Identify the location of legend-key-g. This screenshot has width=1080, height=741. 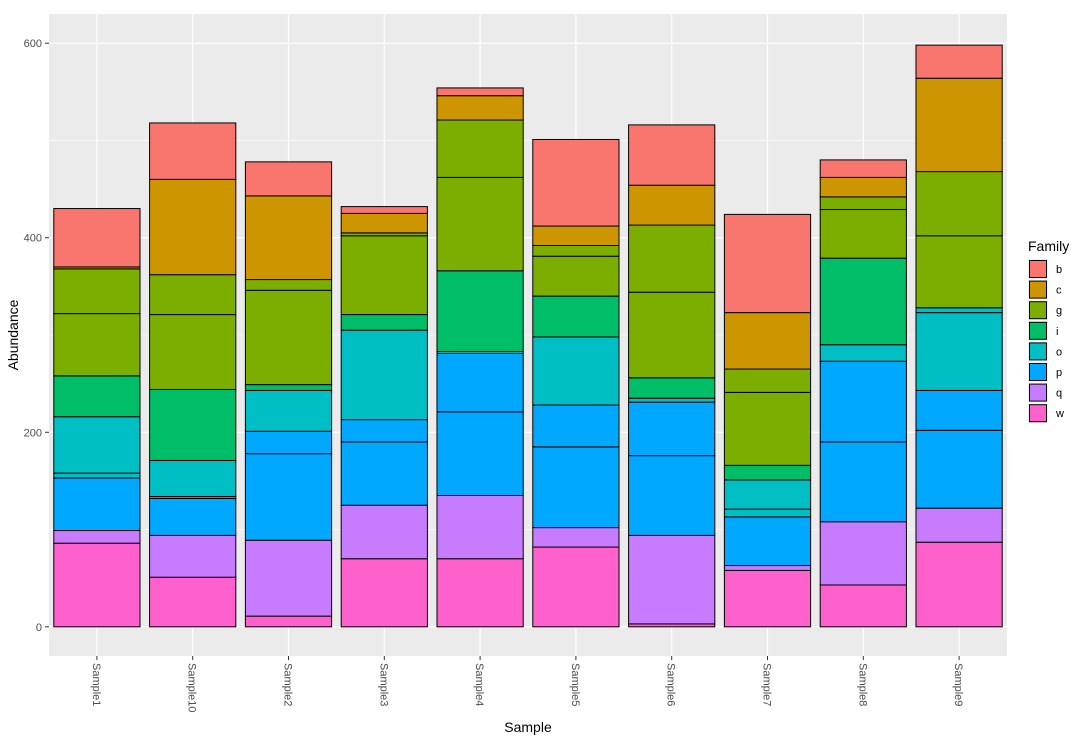
(1038, 310).